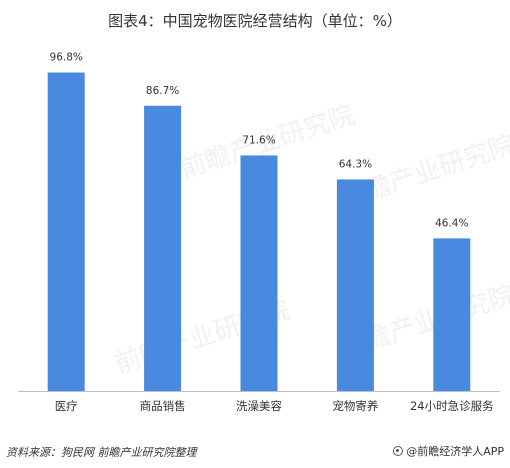  Describe the element at coordinates (162, 91) in the screenshot. I see `value-label-1: 86.7%` at that location.